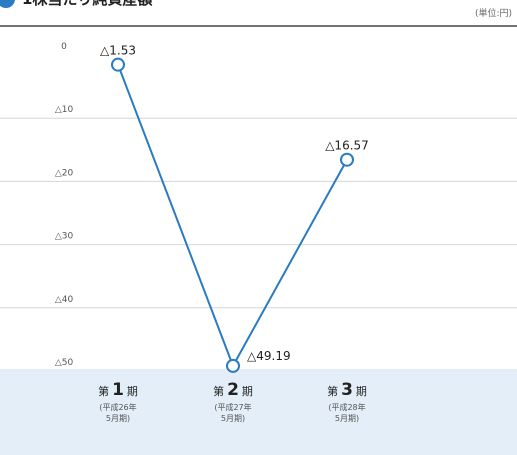 This screenshot has height=455, width=517. I want to click on category-sub-label: (平成28年, so click(346, 407).